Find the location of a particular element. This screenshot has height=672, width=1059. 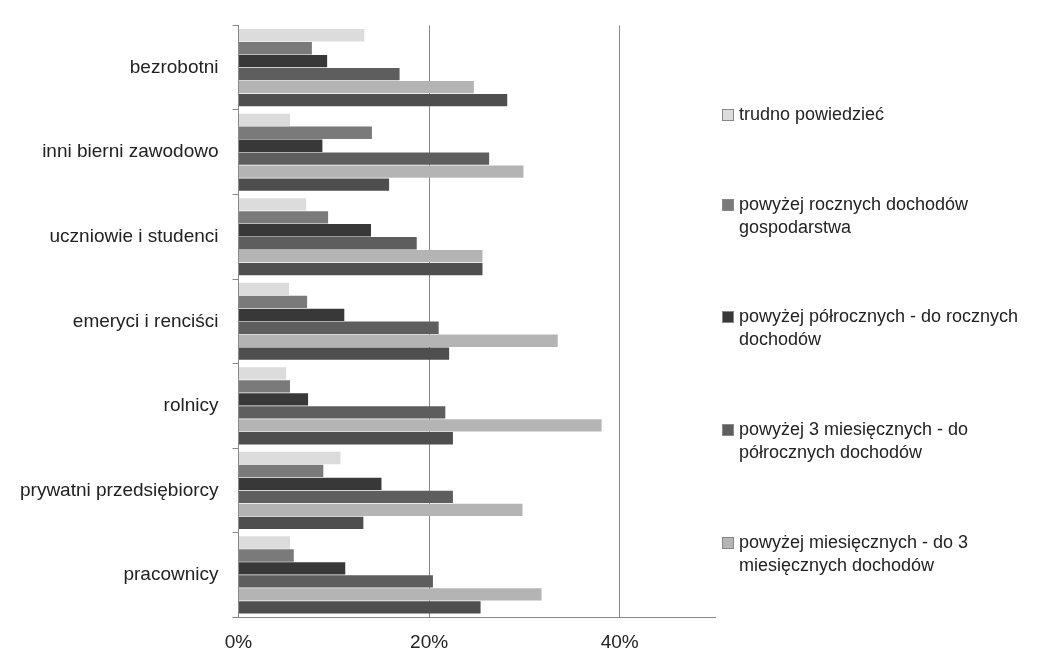

legend-label: powyżej półrocznych - do rocznych dochodów is located at coordinates (879, 328).